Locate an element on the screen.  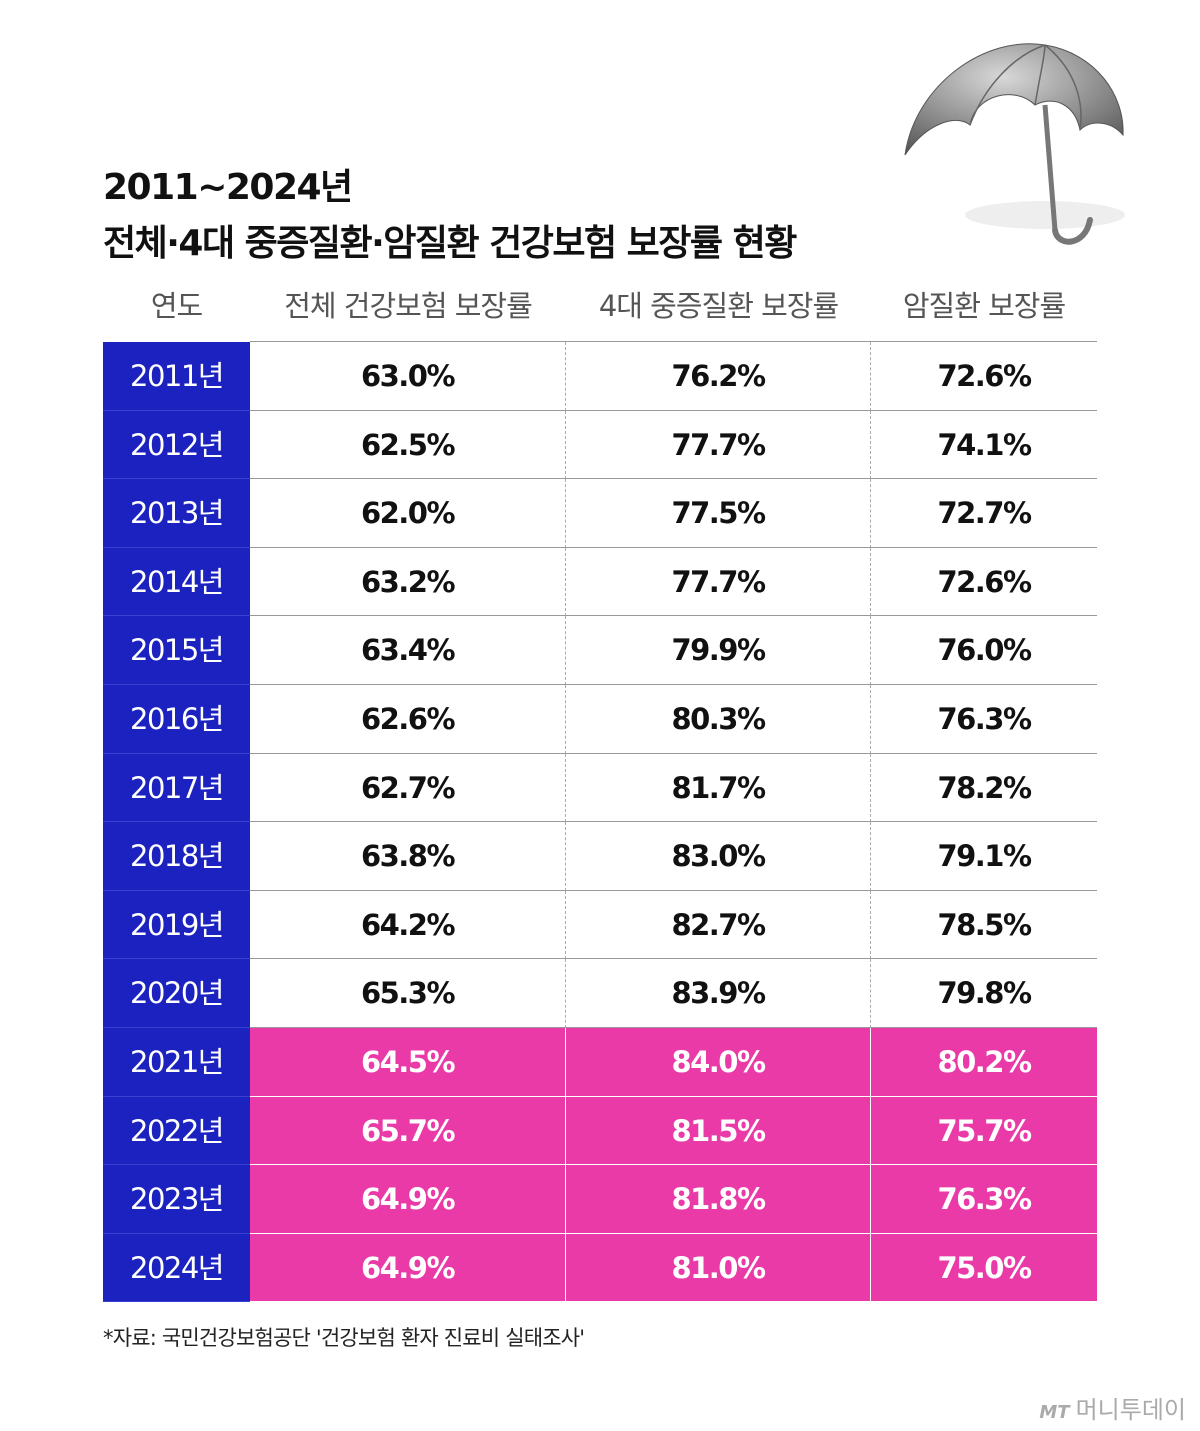
column-header: 암질환 보장률 is located at coordinates (984, 306).